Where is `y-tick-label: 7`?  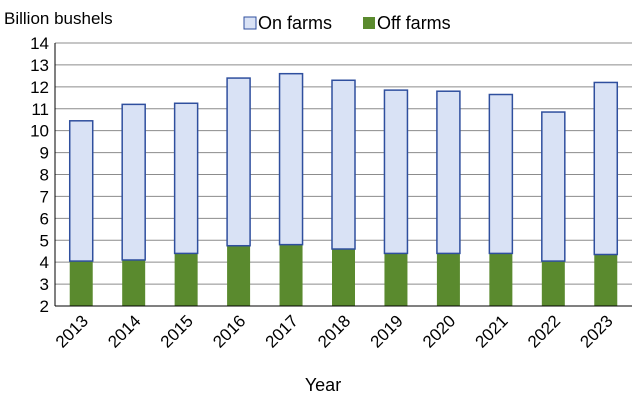
y-tick-label: 7 is located at coordinates (44, 196).